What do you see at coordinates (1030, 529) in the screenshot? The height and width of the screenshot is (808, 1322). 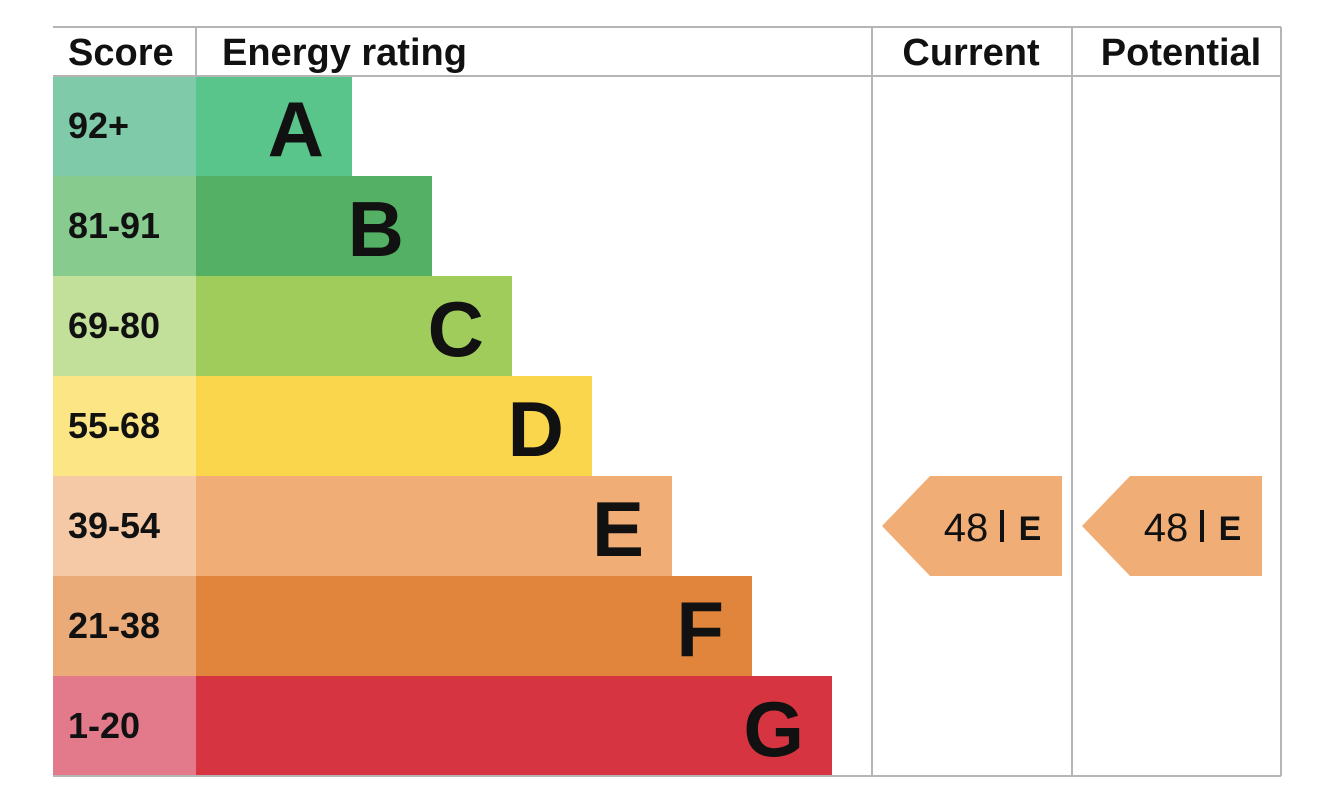 I see `current-band-letter: E` at bounding box center [1030, 529].